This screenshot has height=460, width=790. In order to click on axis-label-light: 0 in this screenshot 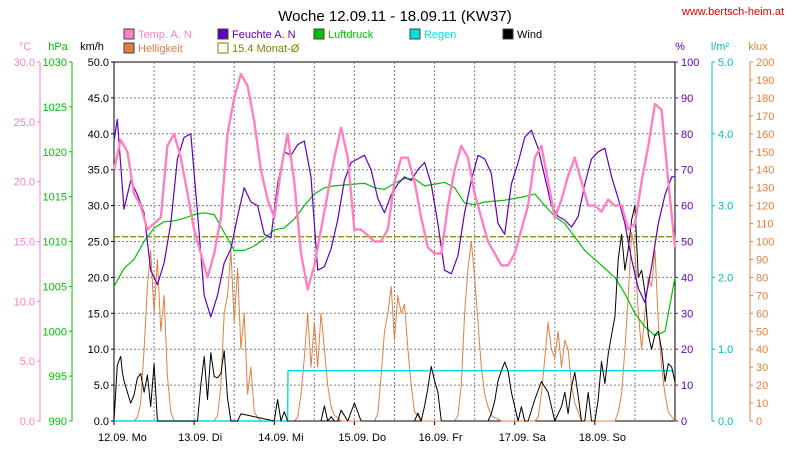, I will do `click(759, 422)`.